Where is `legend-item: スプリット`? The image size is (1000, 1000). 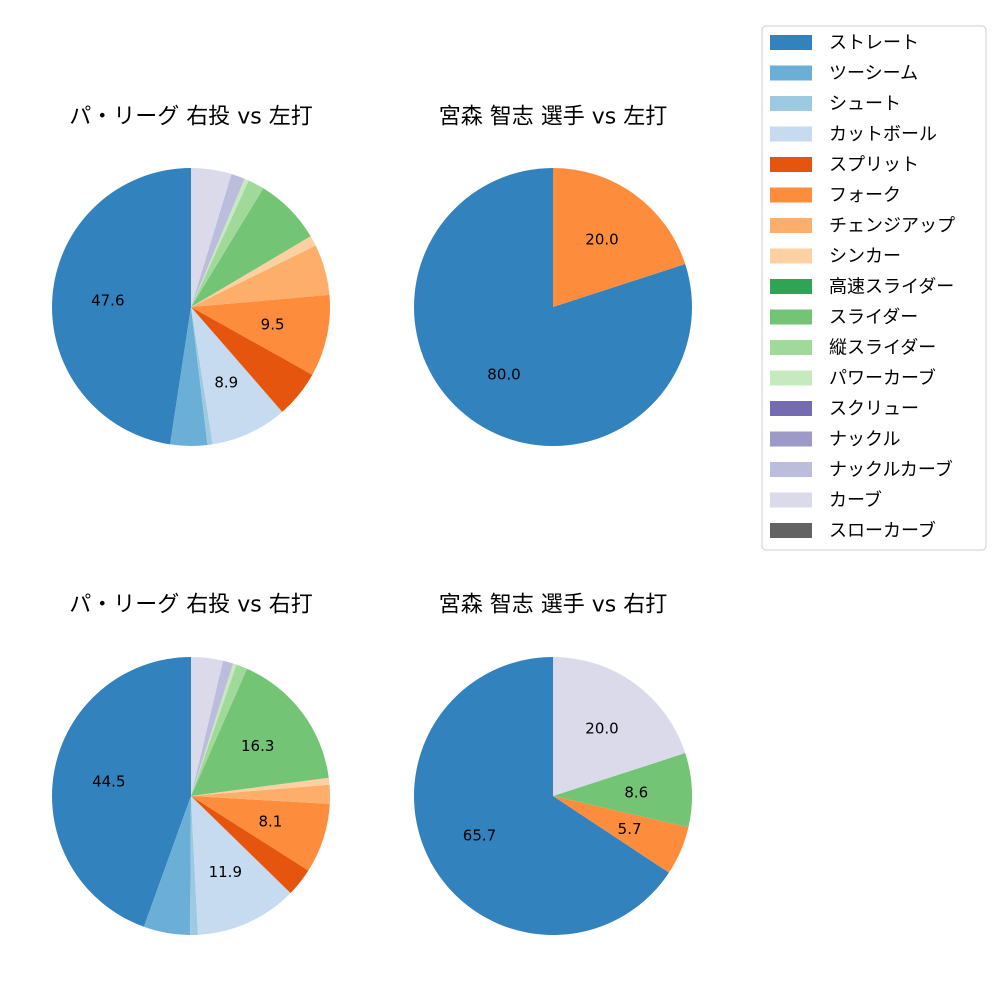
legend-item: スプリット is located at coordinates (844, 165).